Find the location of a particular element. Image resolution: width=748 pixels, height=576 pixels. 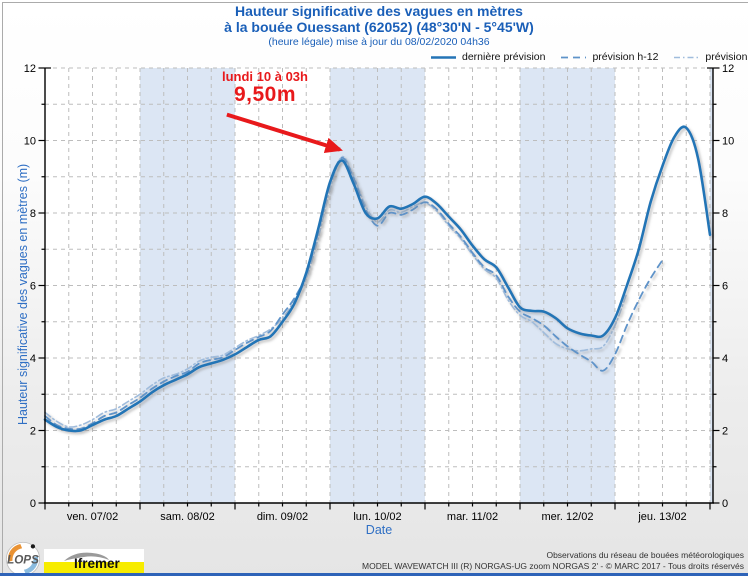

peak-arrow-line is located at coordinates (284, 133).